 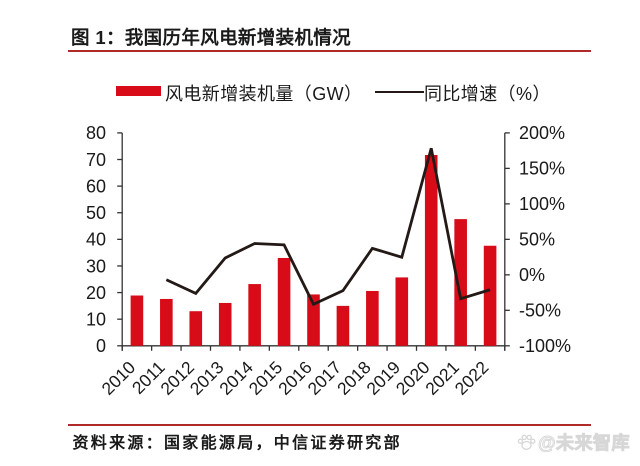 I want to click on left-axis-label: 70, so click(x=96, y=160).